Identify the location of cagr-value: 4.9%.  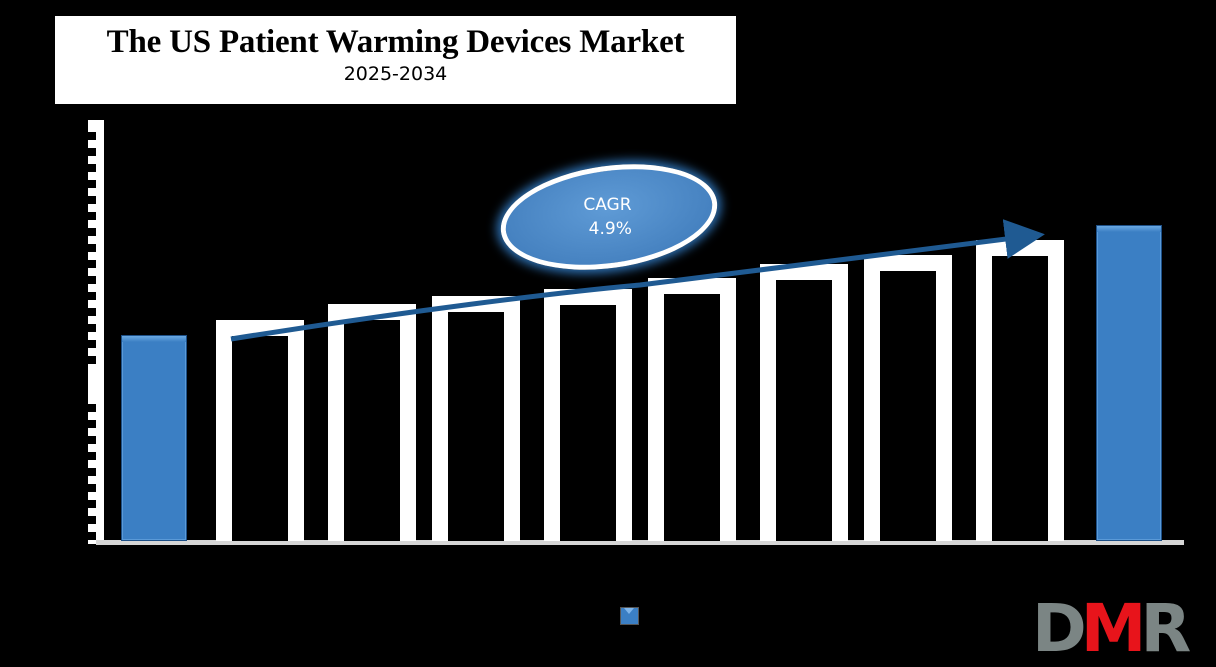
(611, 228).